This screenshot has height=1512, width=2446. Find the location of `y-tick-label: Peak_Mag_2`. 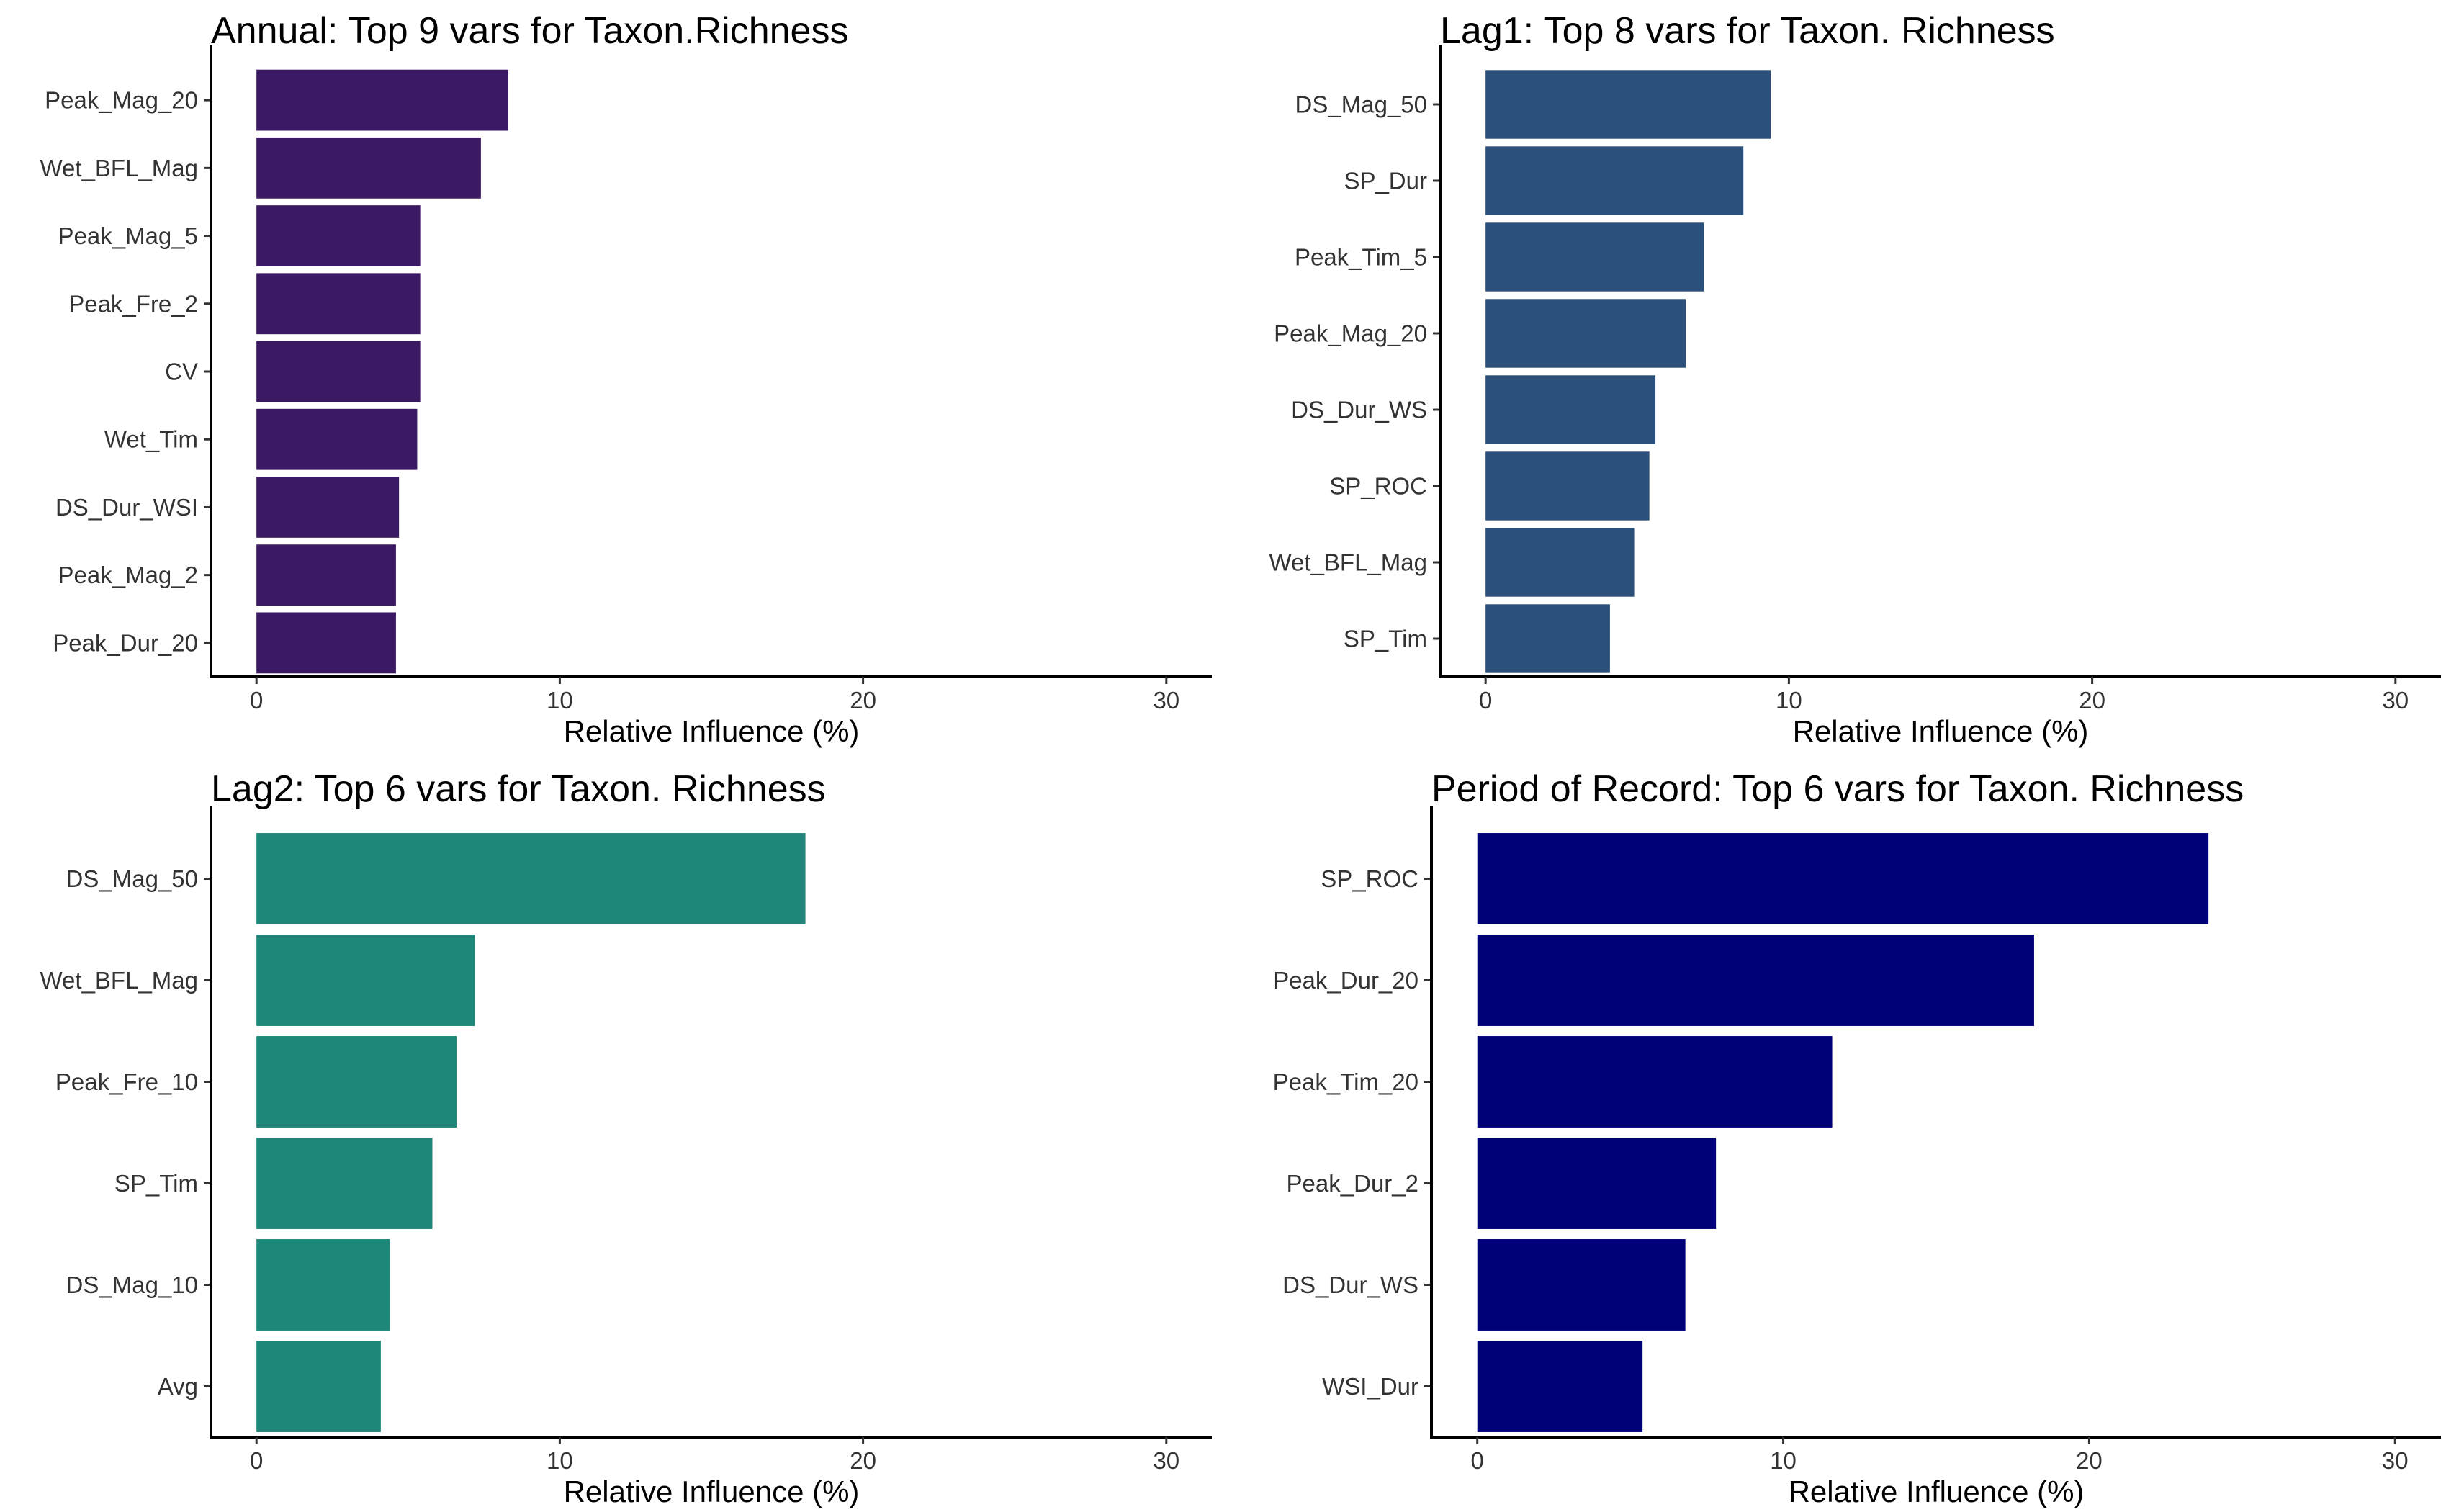

y-tick-label: Peak_Mag_2 is located at coordinates (128, 575).